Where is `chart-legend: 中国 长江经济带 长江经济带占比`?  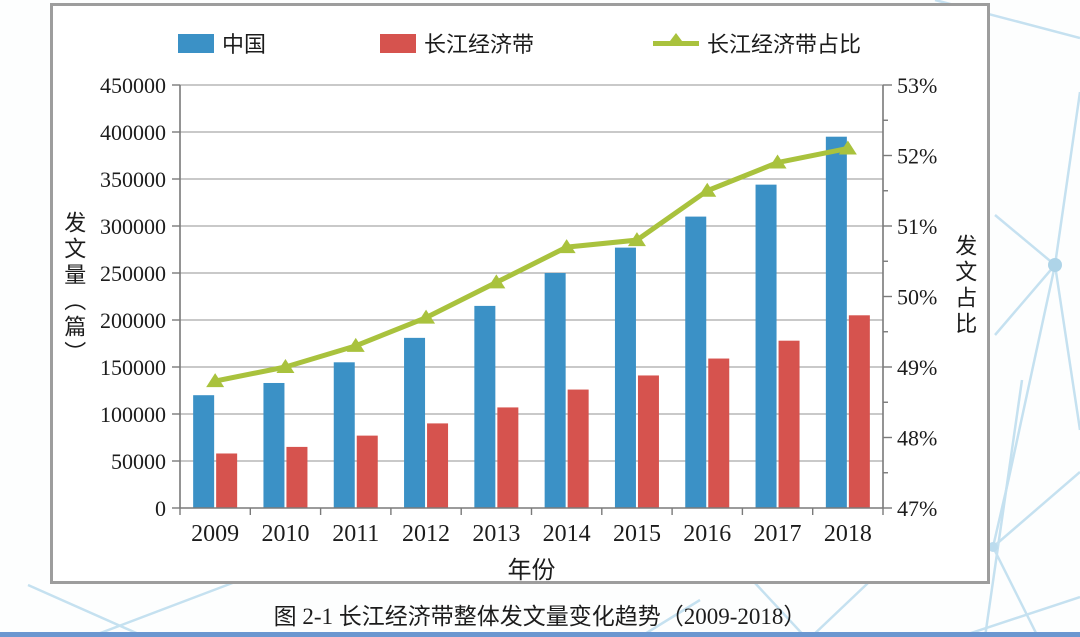
chart-legend: 中国 长江经济带 长江经济带占比 is located at coordinates (520, 45).